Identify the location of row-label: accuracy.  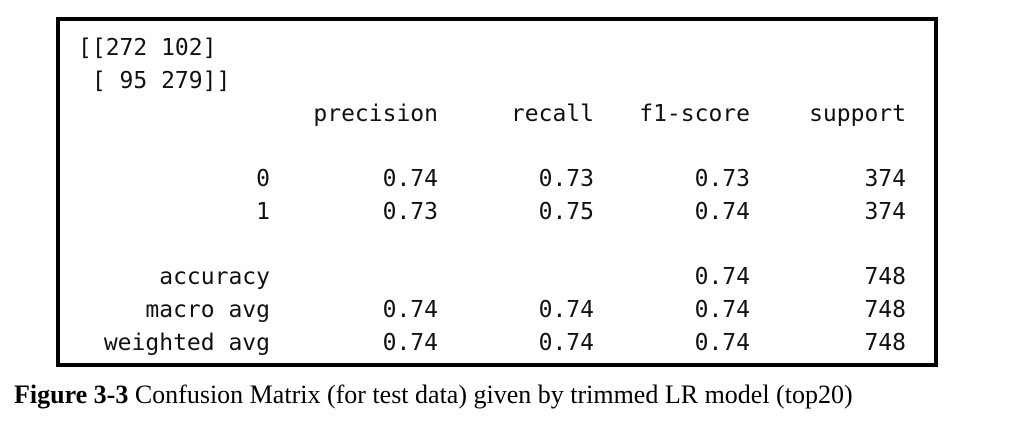
(214, 277).